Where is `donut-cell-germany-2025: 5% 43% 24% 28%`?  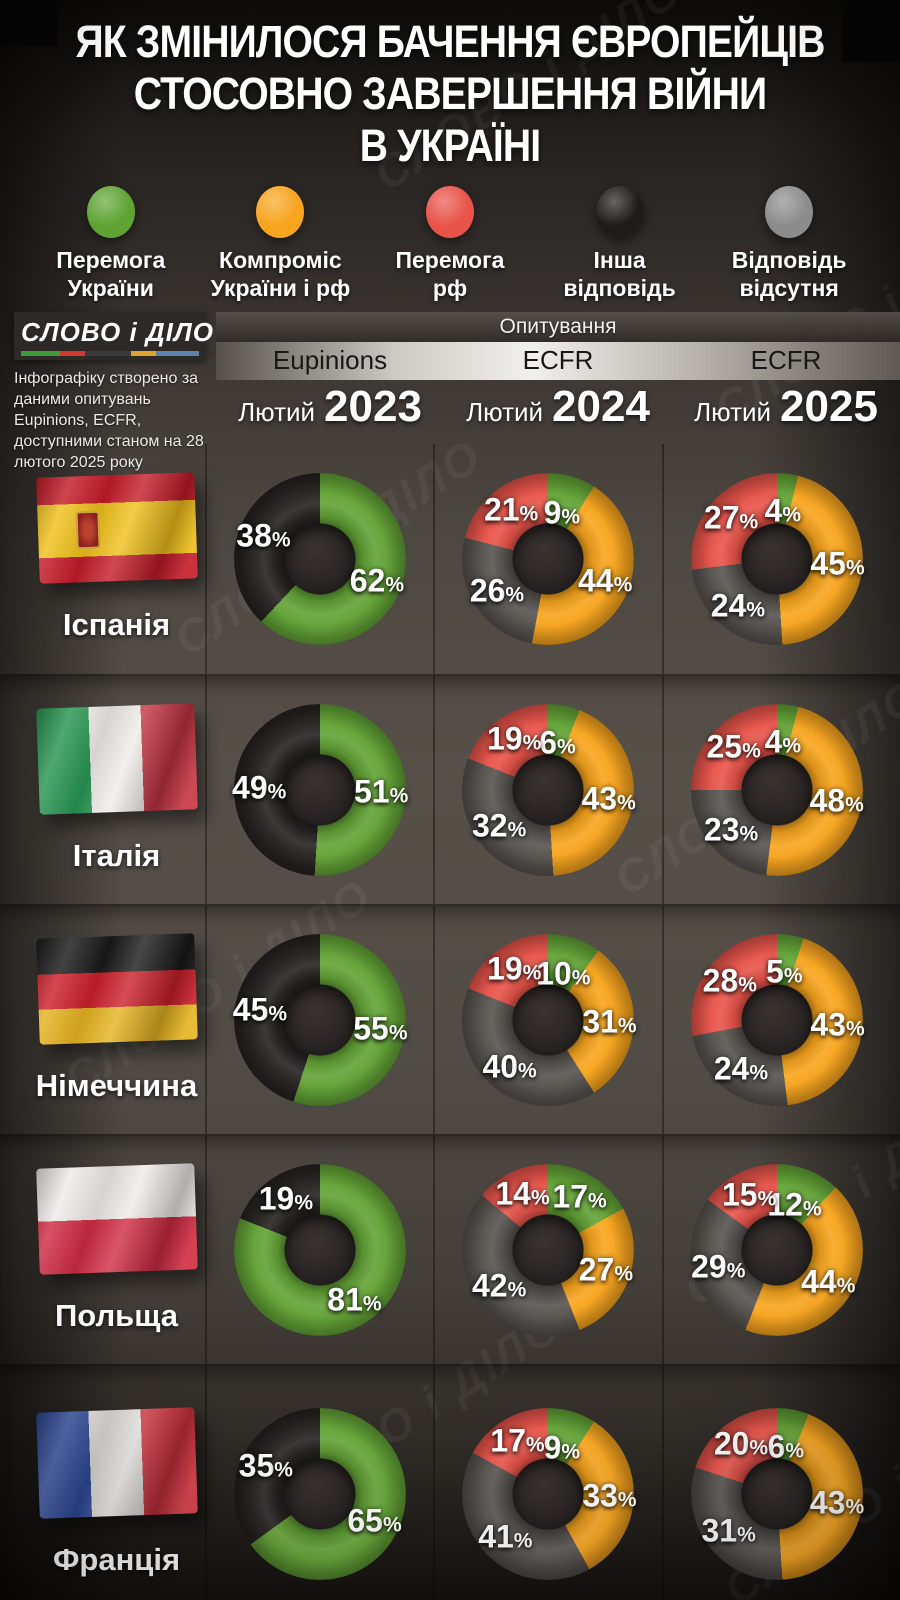 donut-cell-germany-2025: 5% 43% 24% 28% is located at coordinates (775, 1019).